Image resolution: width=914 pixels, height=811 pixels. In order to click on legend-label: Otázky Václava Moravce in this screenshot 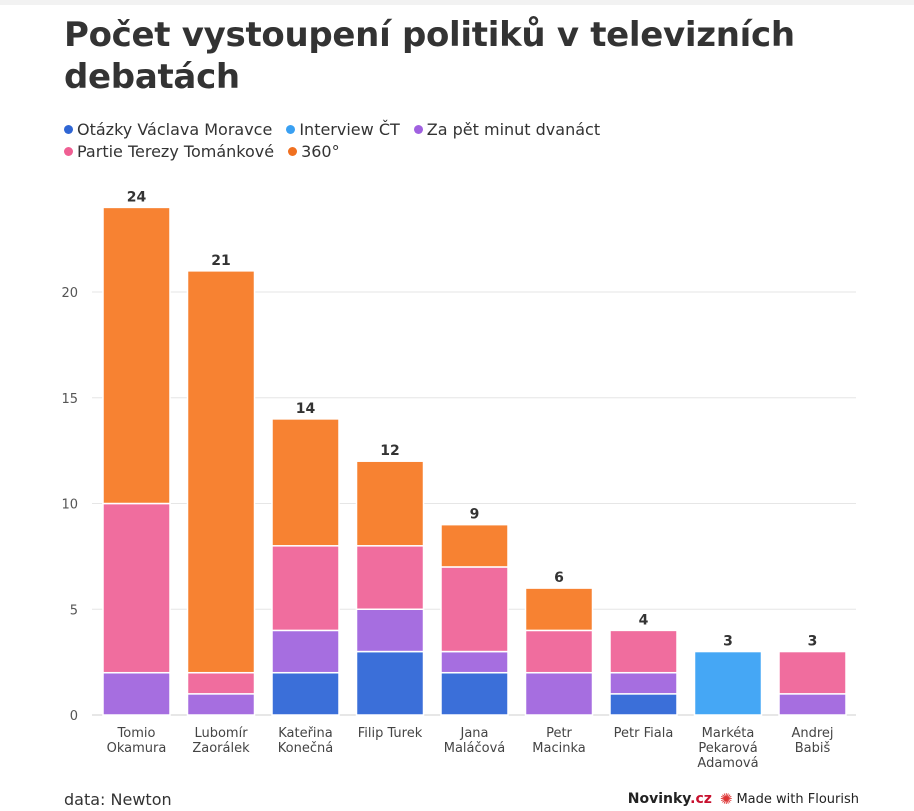, I will do `click(175, 129)`.